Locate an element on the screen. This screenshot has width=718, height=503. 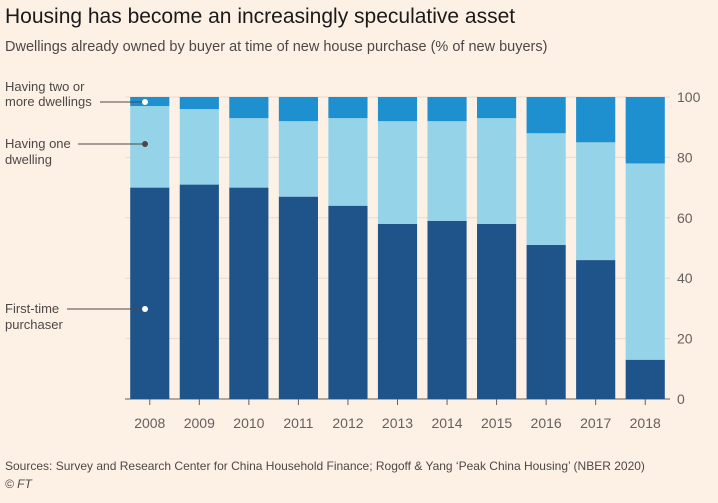
annotation-one-line2: dwelling is located at coordinates (28, 159).